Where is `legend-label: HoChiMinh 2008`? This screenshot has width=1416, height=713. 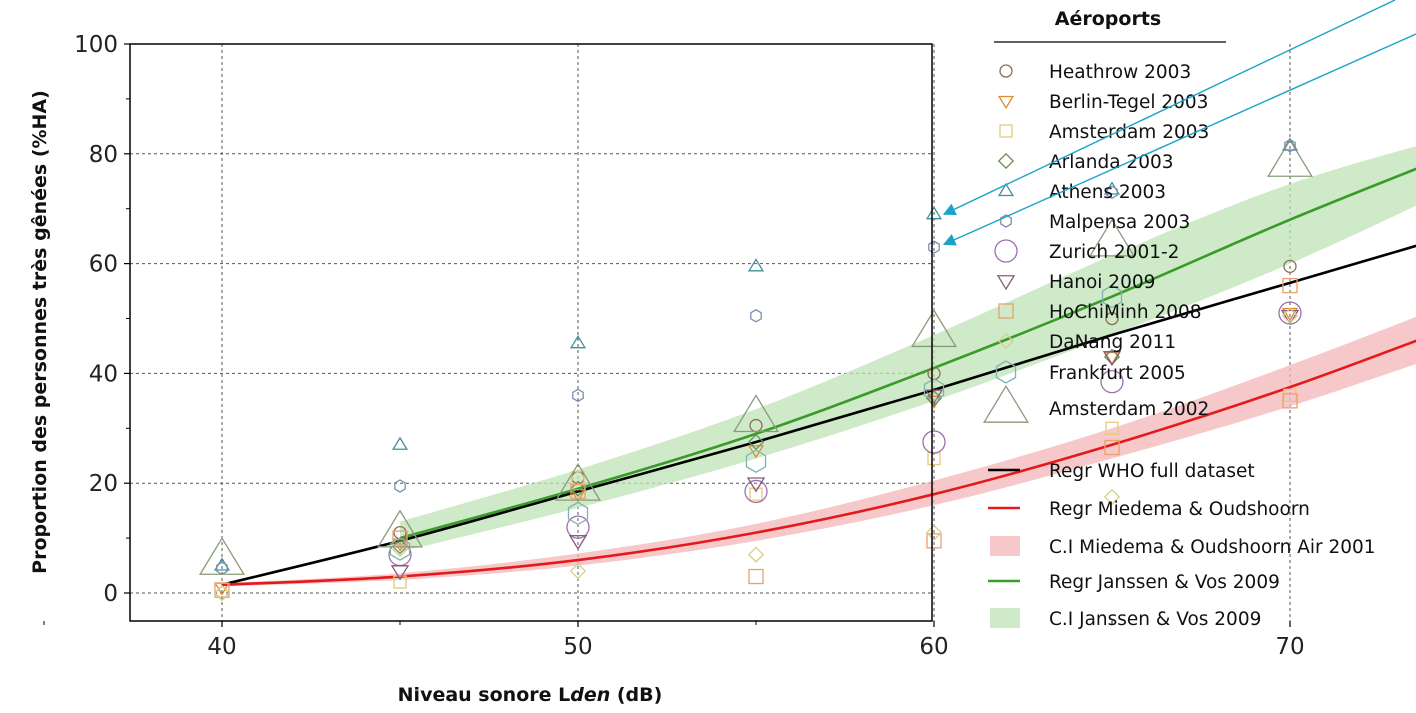 legend-label: HoChiMinh 2008 is located at coordinates (1125, 312).